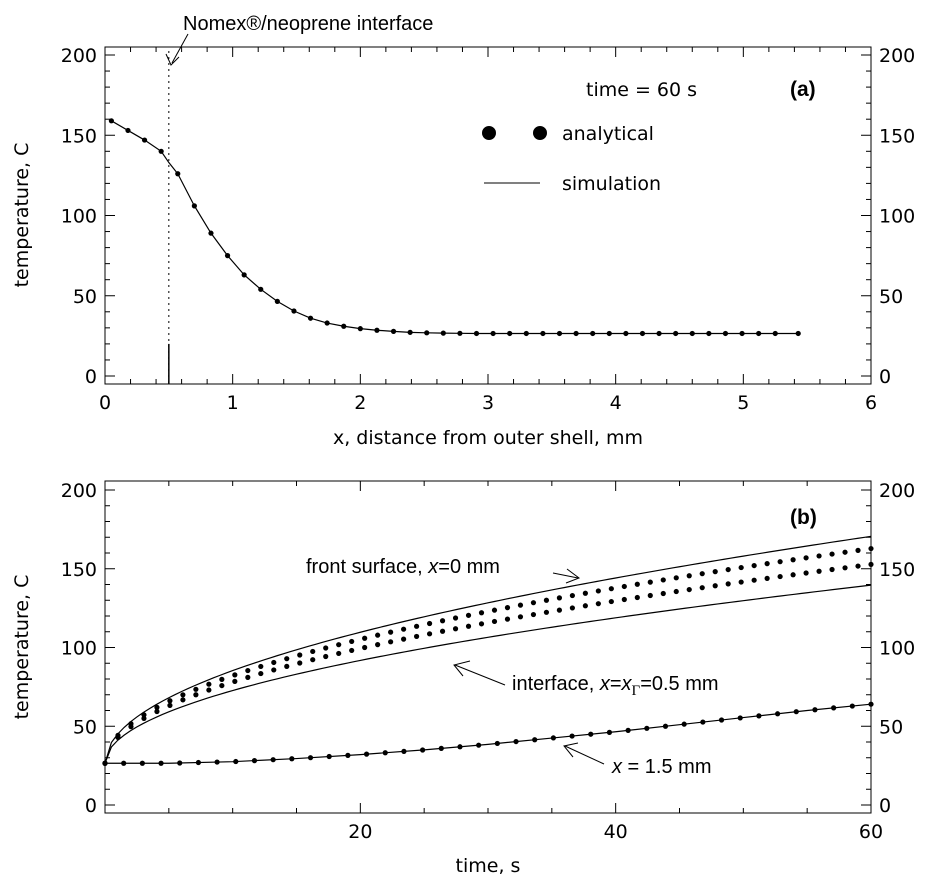 The height and width of the screenshot is (886, 928). I want to click on front-surface-annotation: front surface, x=0 mm, so click(403, 567).